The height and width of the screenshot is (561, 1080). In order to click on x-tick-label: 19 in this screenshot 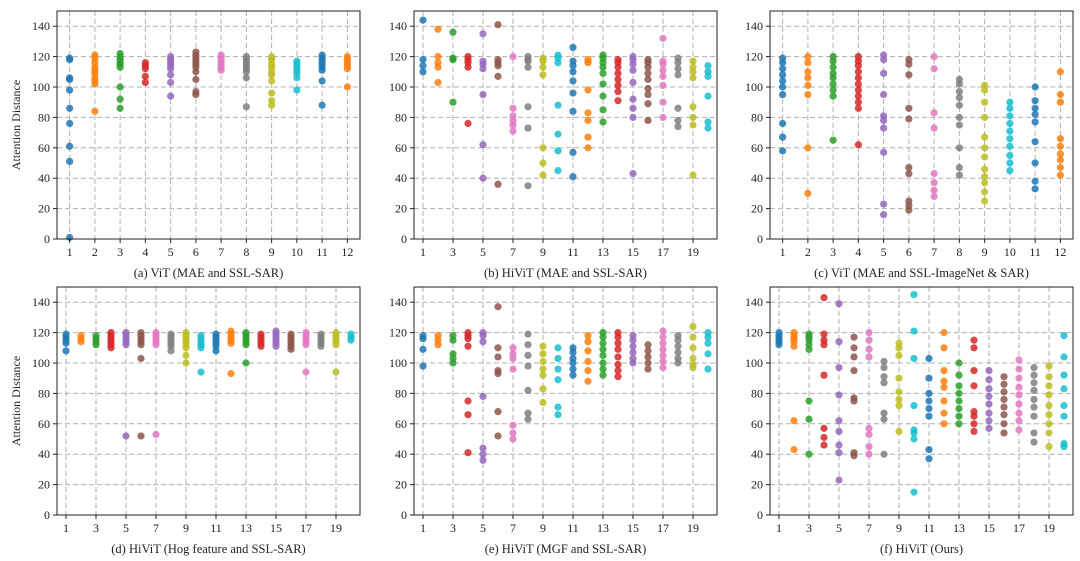, I will do `click(1049, 528)`.